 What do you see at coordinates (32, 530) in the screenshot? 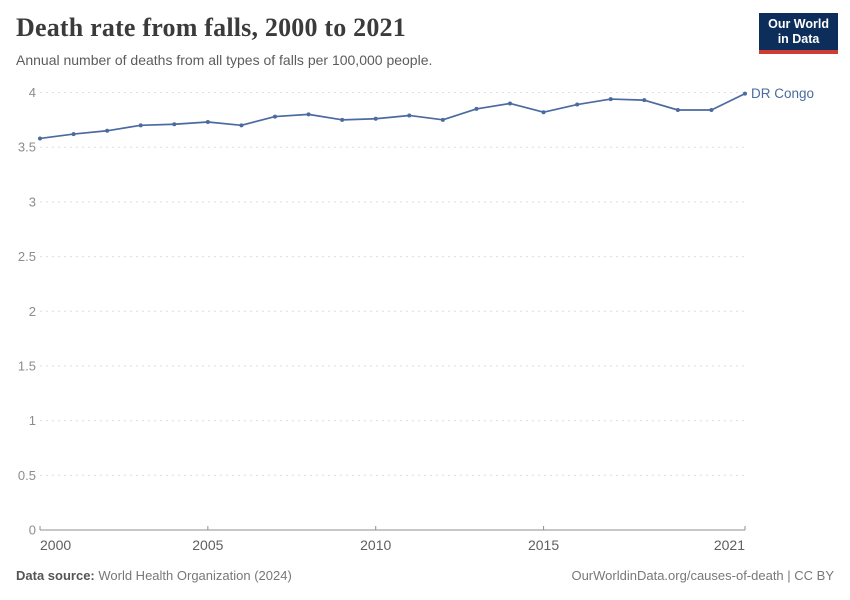
I see `y-axis-tick-label: 0` at bounding box center [32, 530].